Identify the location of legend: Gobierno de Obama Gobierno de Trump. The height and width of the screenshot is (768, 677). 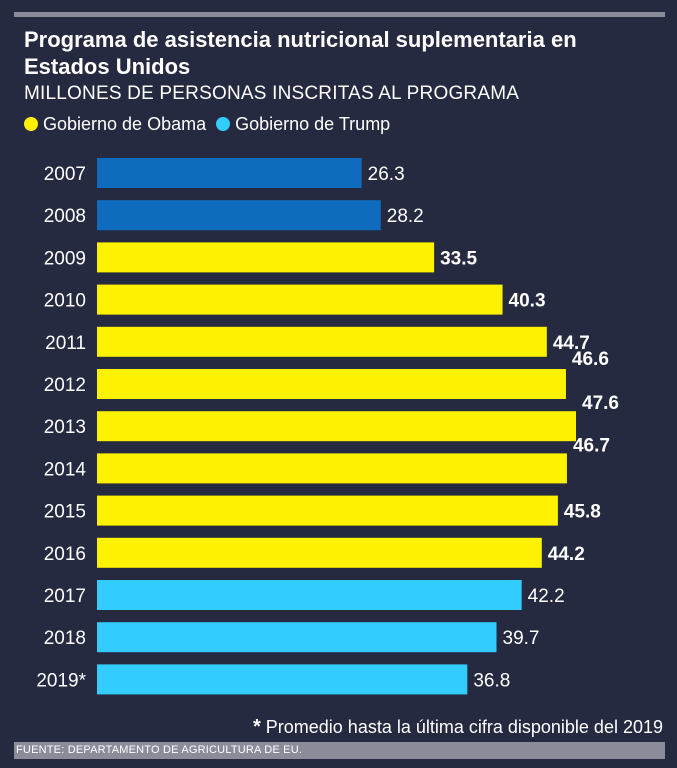
(212, 124).